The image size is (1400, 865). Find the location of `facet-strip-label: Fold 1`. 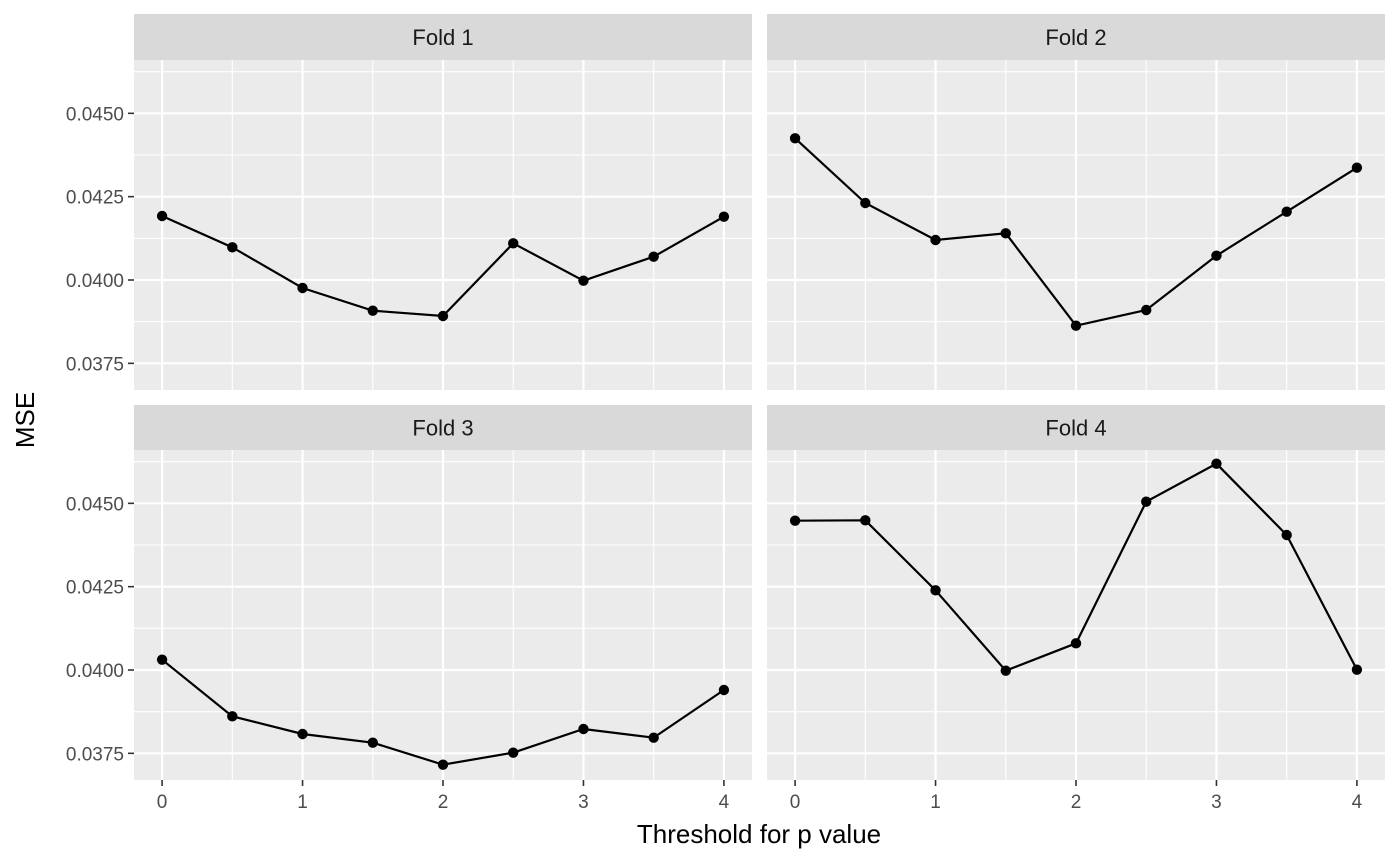

facet-strip-label: Fold 1 is located at coordinates (442, 37).